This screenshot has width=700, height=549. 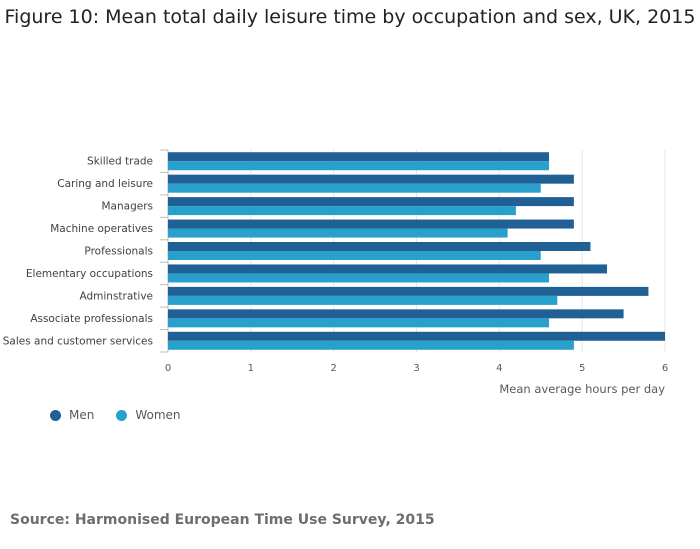 What do you see at coordinates (122, 415) in the screenshot?
I see `legend-swatch-women` at bounding box center [122, 415].